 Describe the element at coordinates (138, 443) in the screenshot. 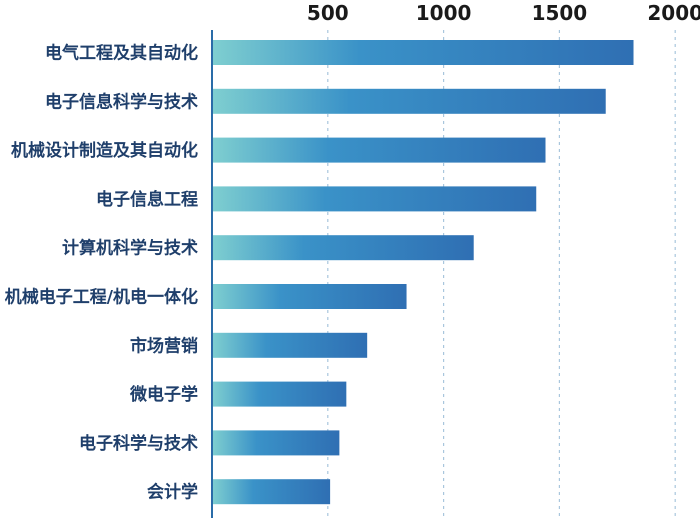

I see `category-label: 电子科学与技术` at that location.